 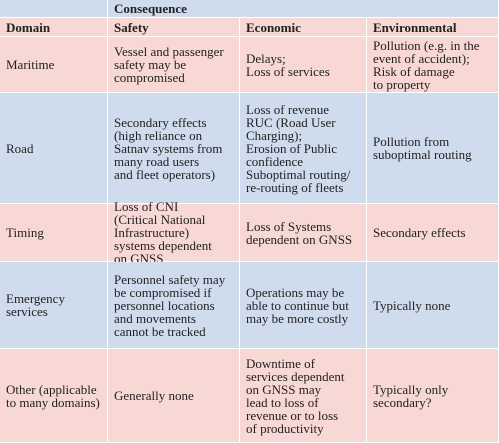 What do you see at coordinates (54, 148) in the screenshot?
I see `domain-cell: Road` at bounding box center [54, 148].